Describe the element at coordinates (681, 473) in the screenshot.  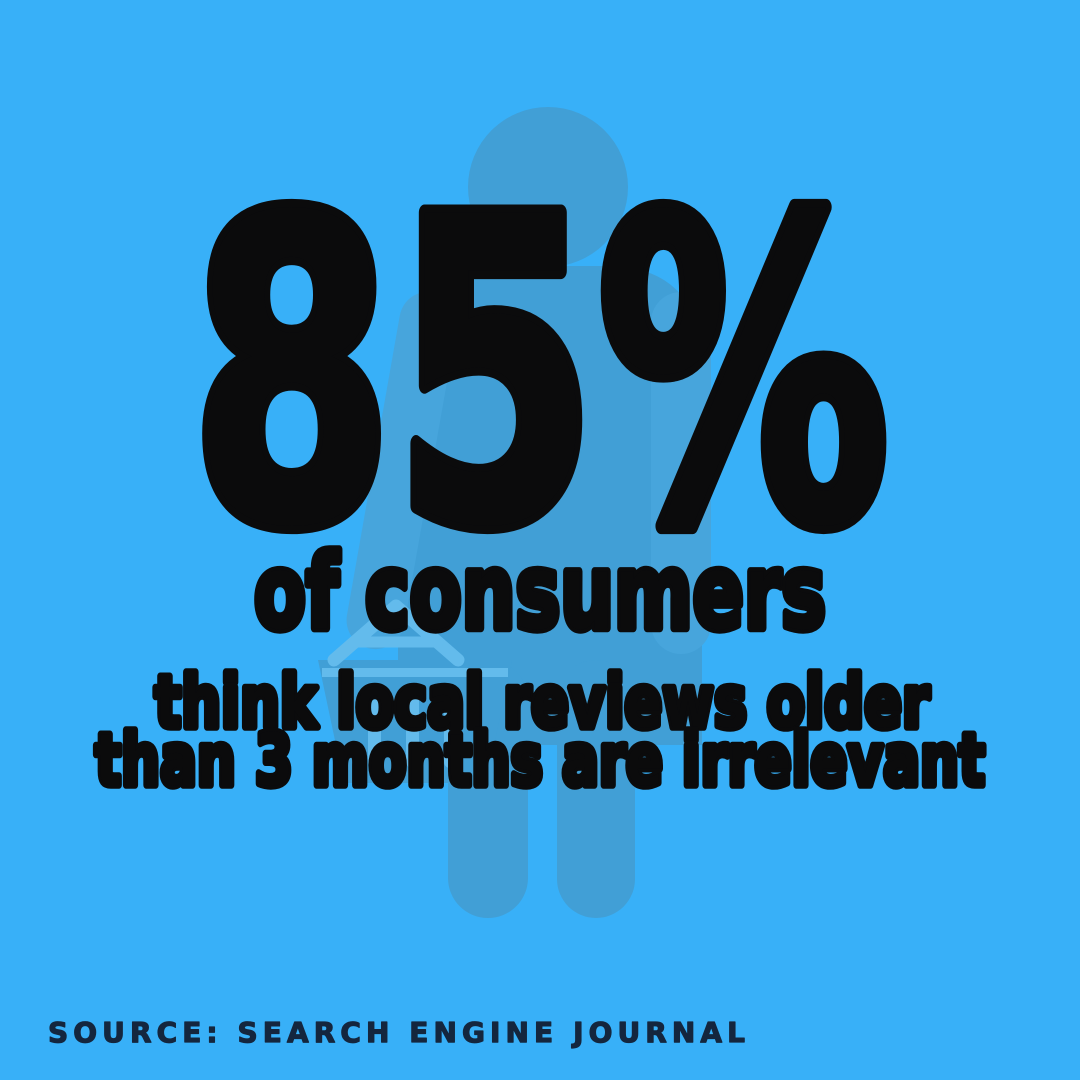
I see `silhouette-right-arm` at that location.